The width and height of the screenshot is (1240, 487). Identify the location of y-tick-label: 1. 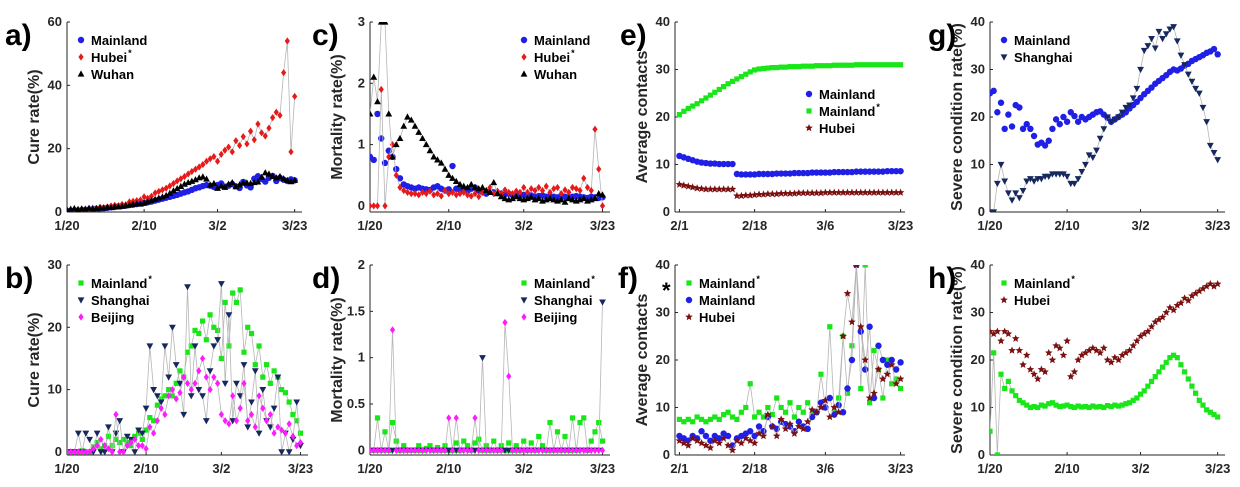
(361, 357).